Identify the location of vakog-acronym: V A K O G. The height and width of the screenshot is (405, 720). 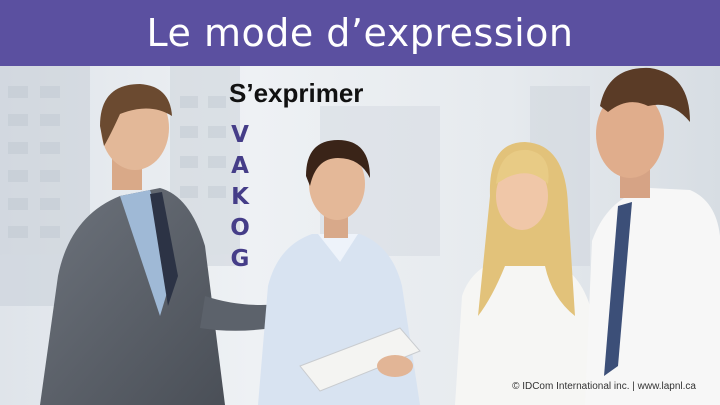
(240, 197).